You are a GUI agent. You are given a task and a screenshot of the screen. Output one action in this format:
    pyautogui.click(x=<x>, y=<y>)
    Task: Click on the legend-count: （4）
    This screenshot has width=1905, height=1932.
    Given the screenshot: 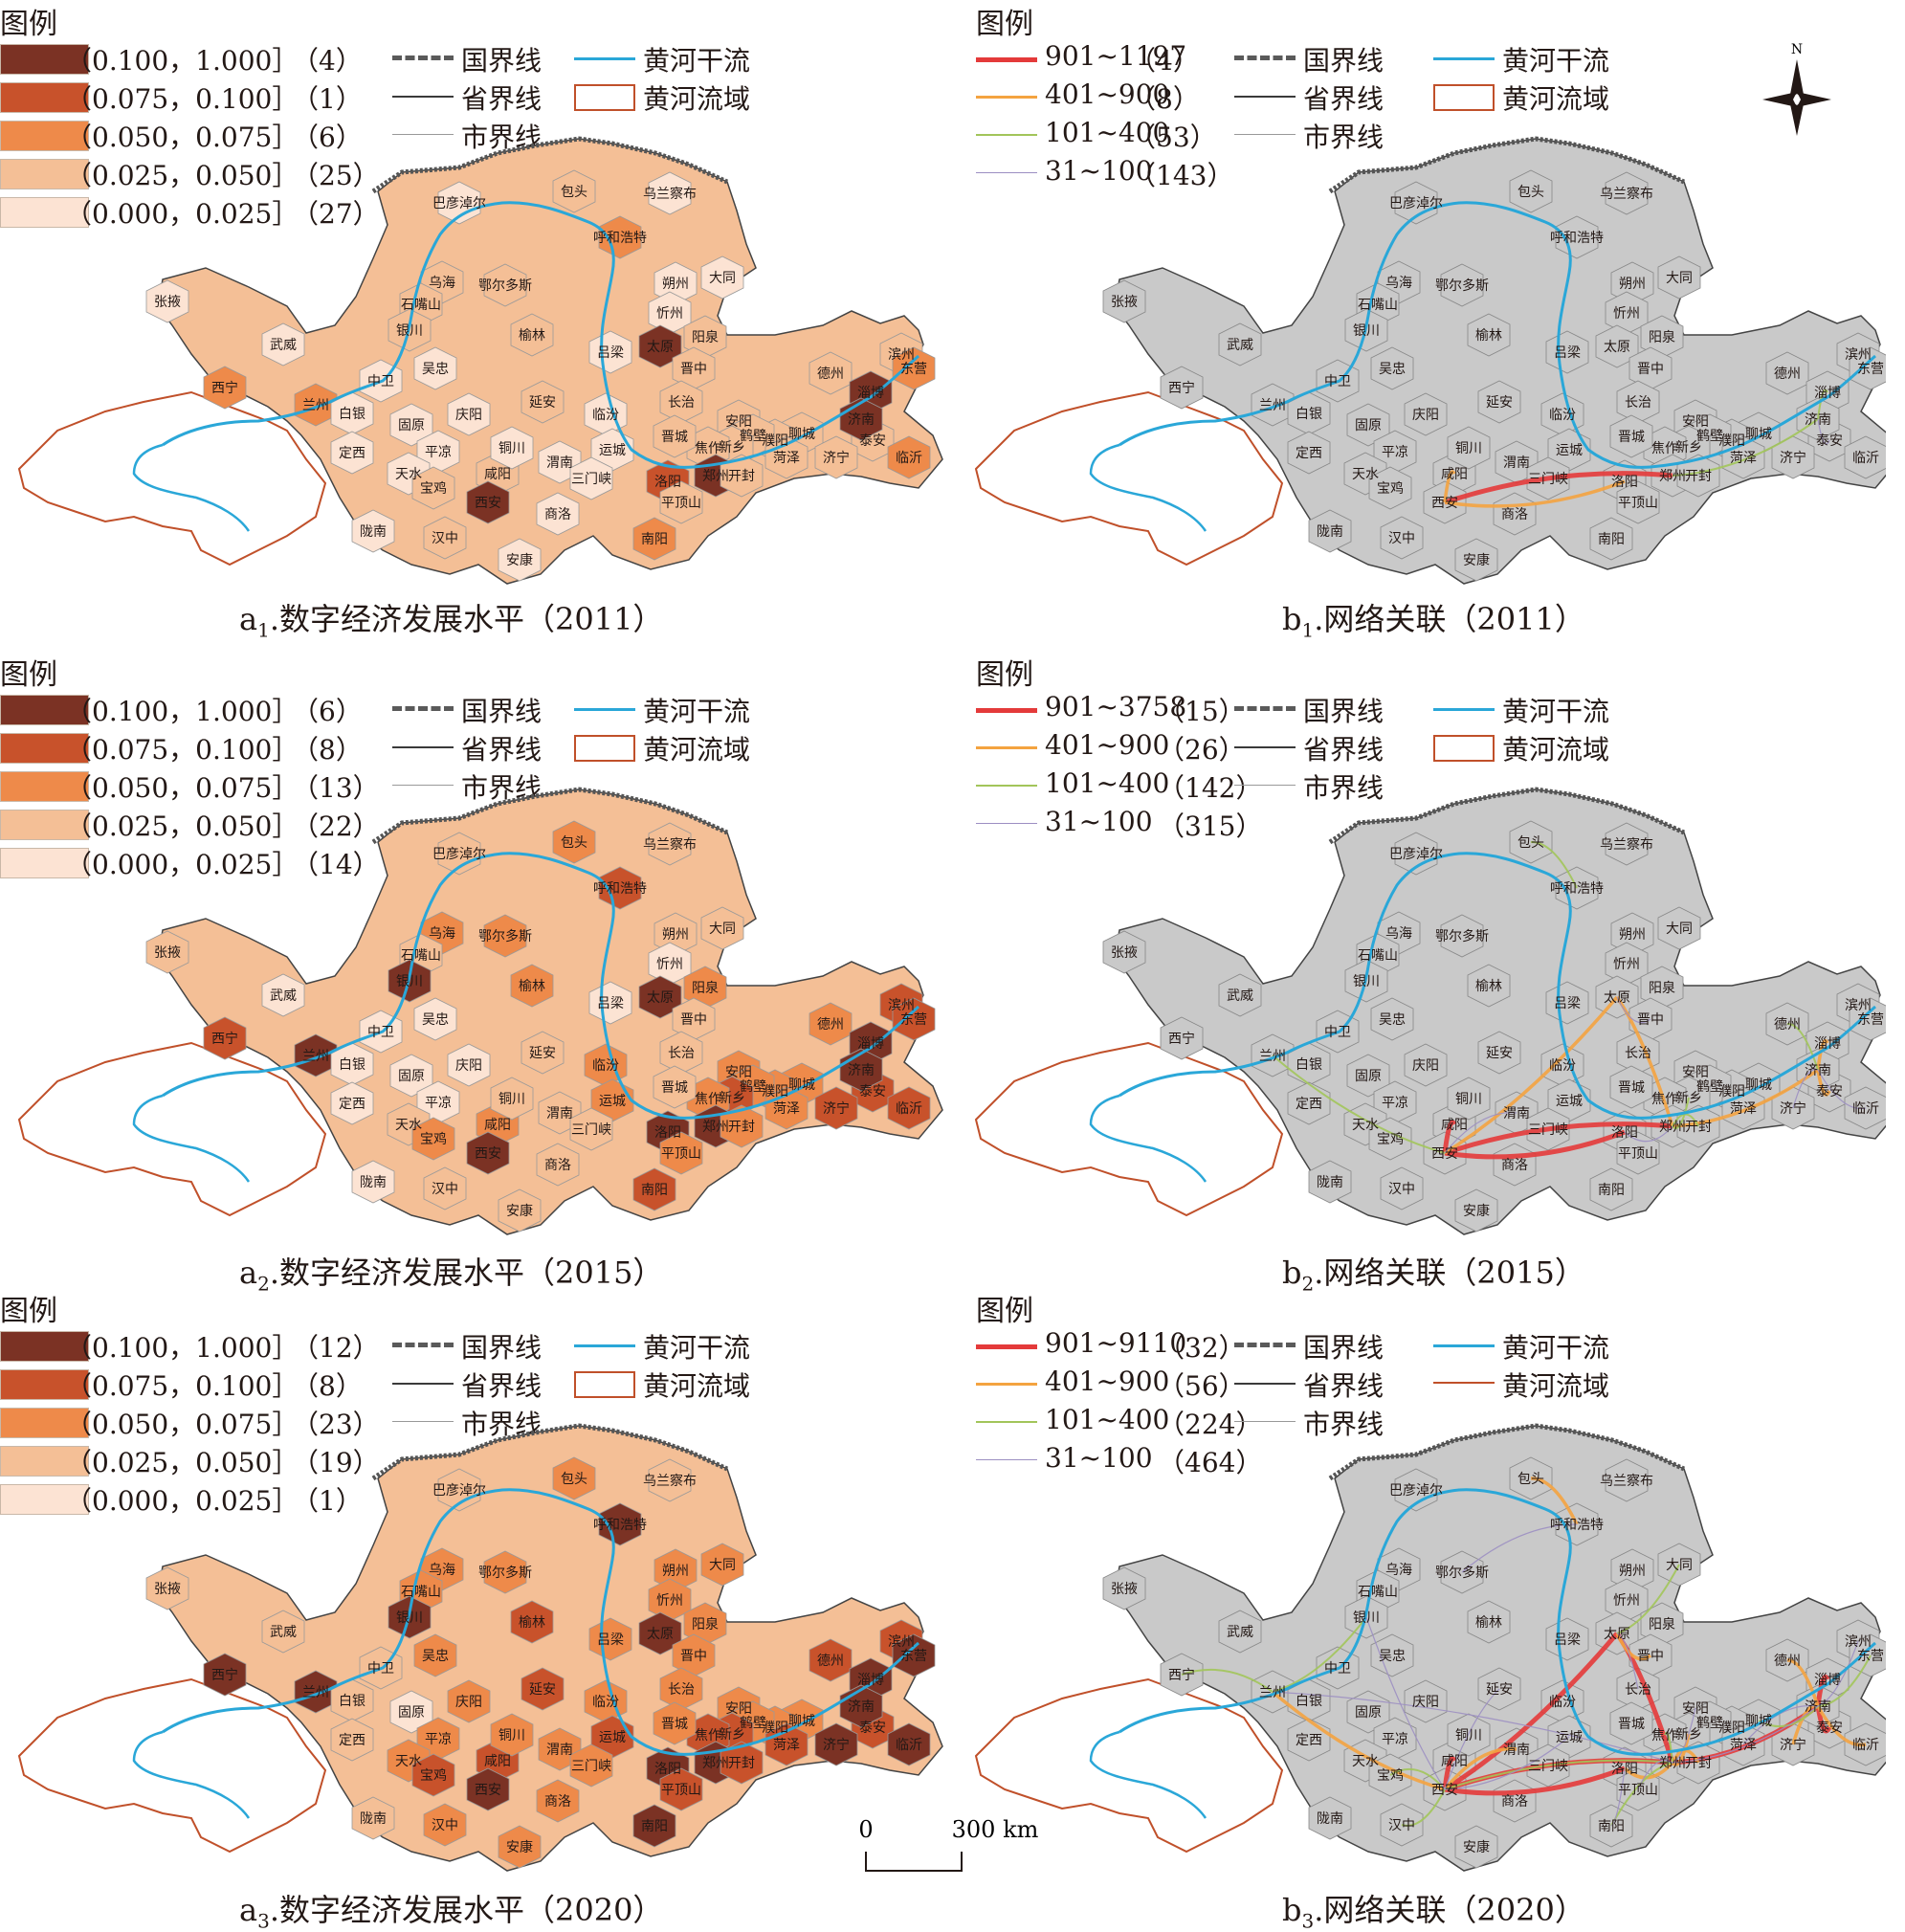 What is the action you would take?
    pyautogui.click(x=1164, y=61)
    